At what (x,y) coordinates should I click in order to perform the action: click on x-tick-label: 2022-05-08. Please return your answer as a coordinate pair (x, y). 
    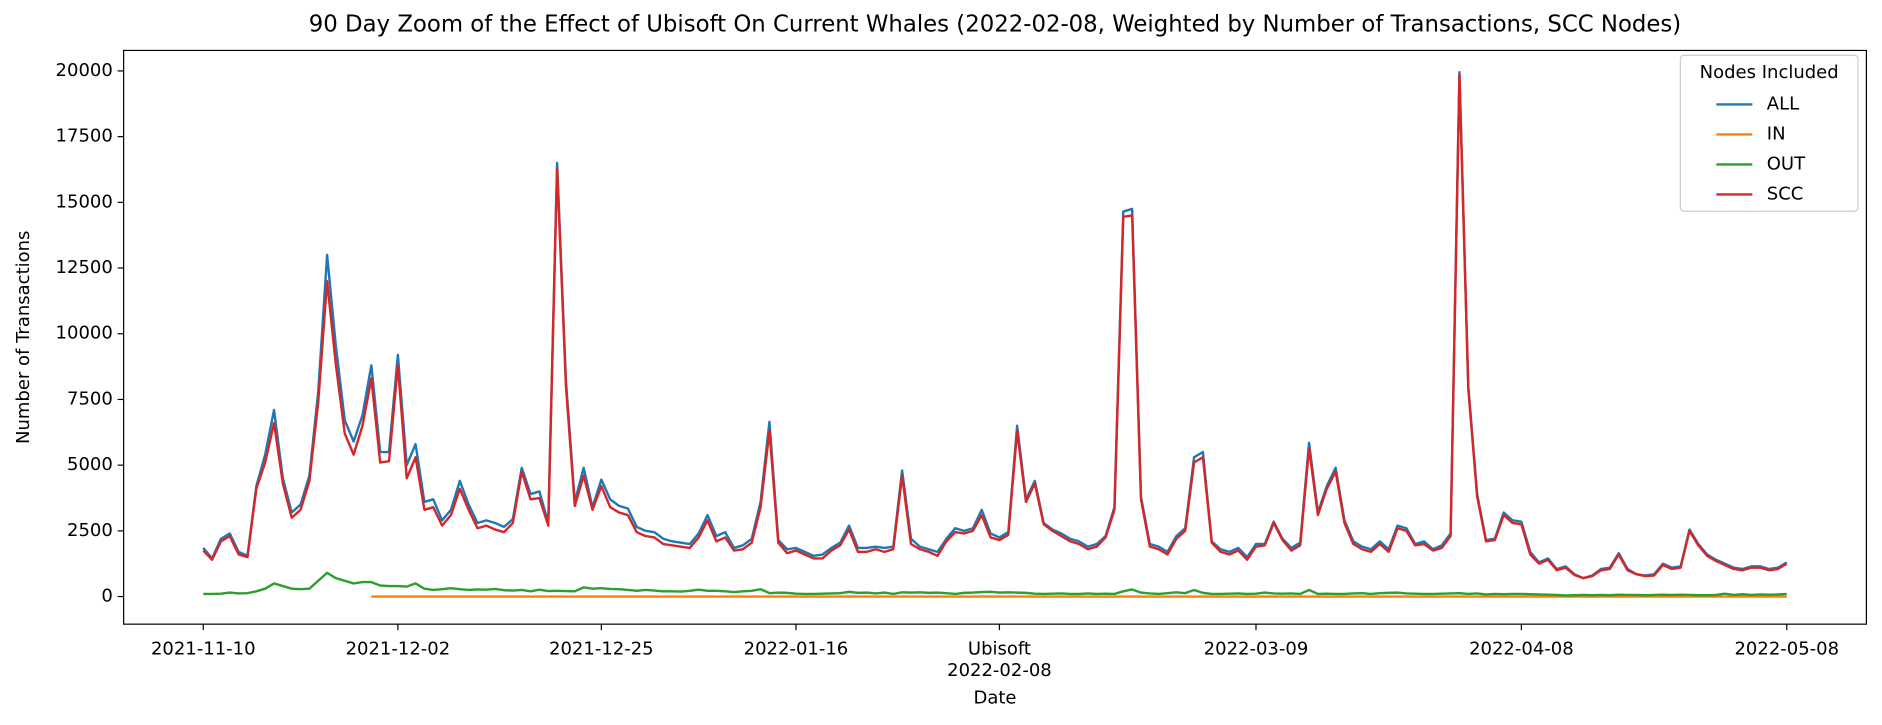
    Looking at the image, I should click on (1786, 648).